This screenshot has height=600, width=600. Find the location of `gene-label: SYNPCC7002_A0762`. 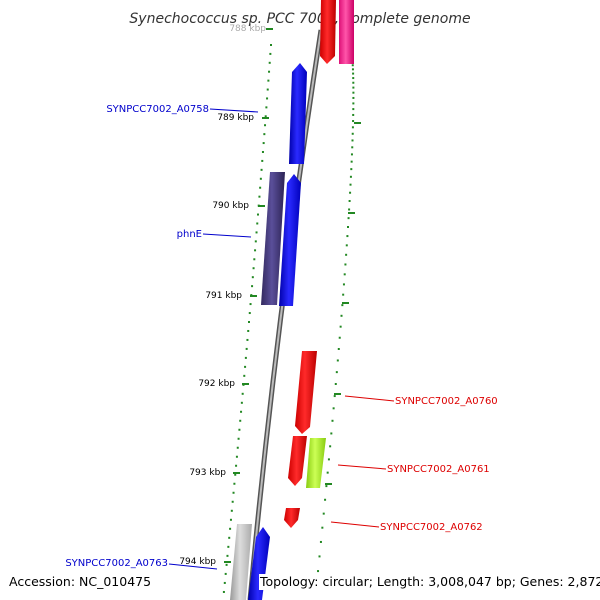

gene-label: SYNPCC7002_A0762 is located at coordinates (431, 527).